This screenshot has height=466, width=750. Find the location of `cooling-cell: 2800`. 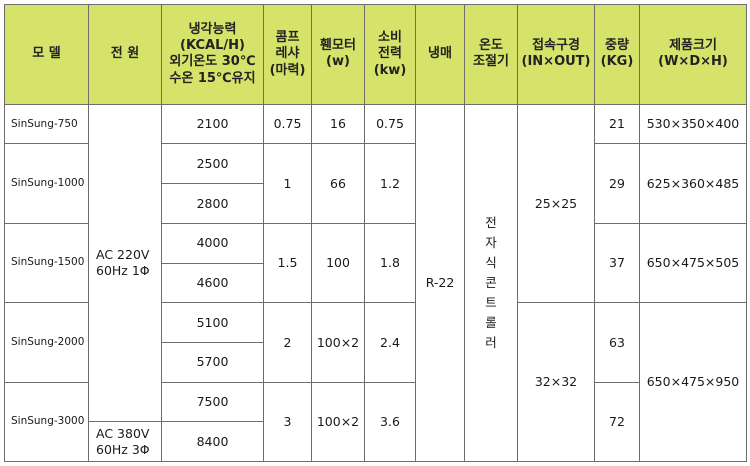

cooling-cell: 2800 is located at coordinates (212, 203).